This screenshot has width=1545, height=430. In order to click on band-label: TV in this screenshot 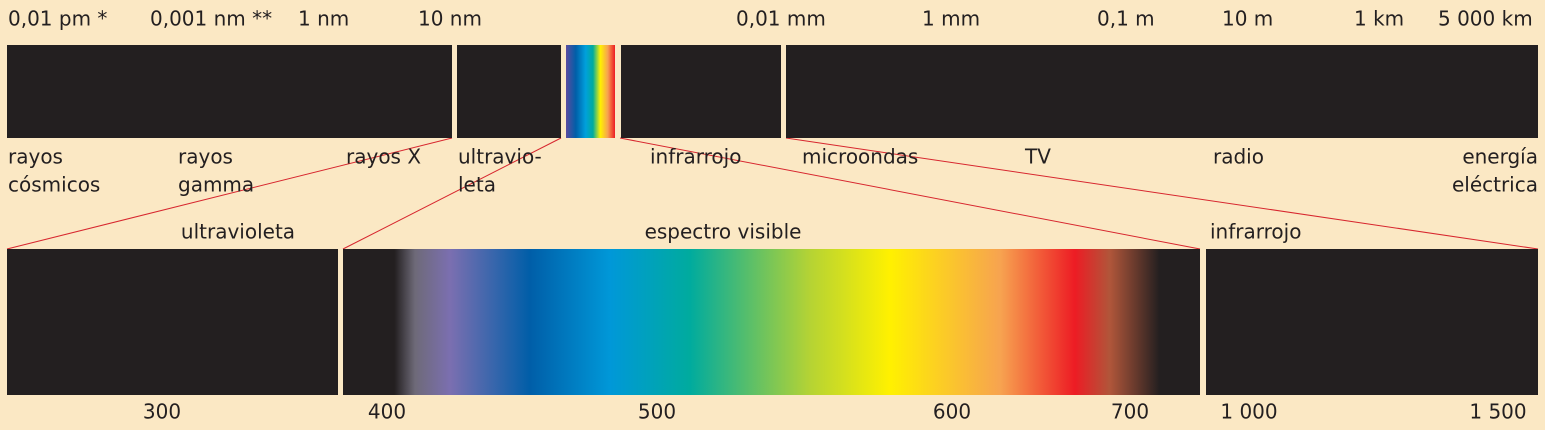, I will do `click(1037, 157)`.